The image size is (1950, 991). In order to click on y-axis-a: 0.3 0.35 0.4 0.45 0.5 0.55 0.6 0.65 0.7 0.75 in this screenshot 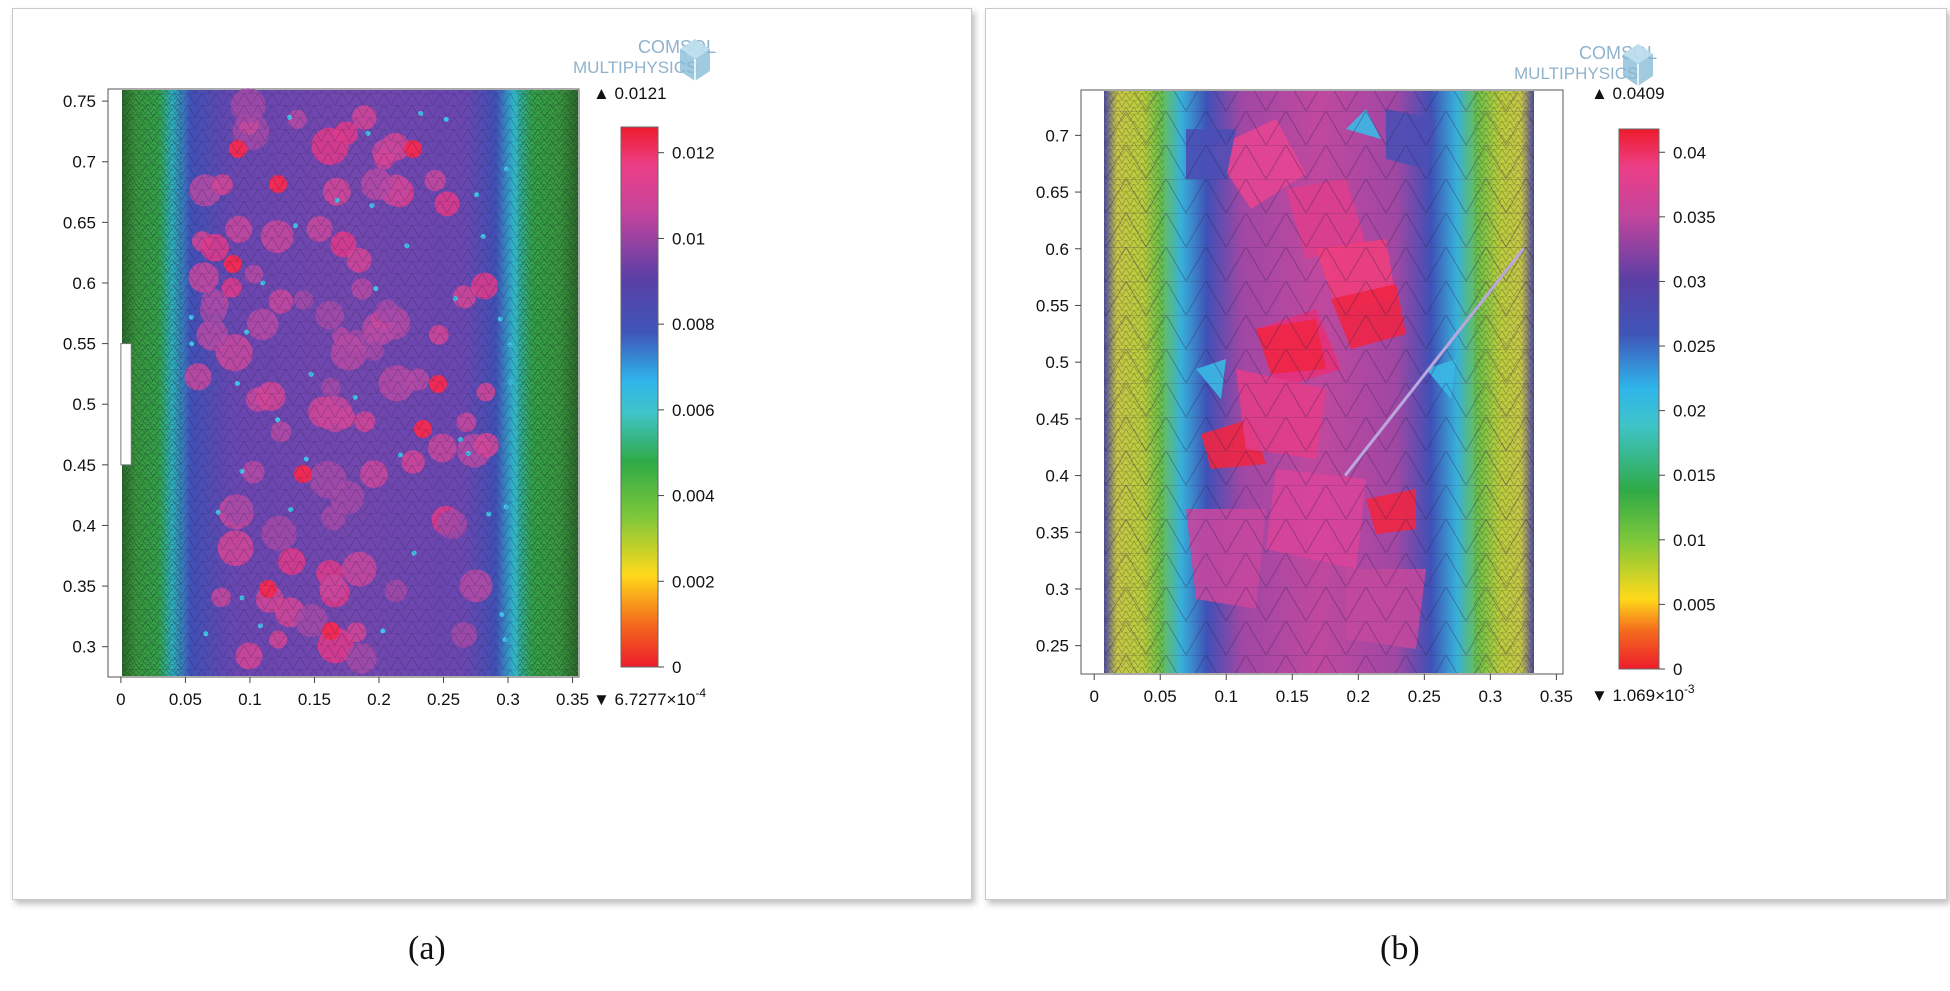, I will do `click(85, 374)`.